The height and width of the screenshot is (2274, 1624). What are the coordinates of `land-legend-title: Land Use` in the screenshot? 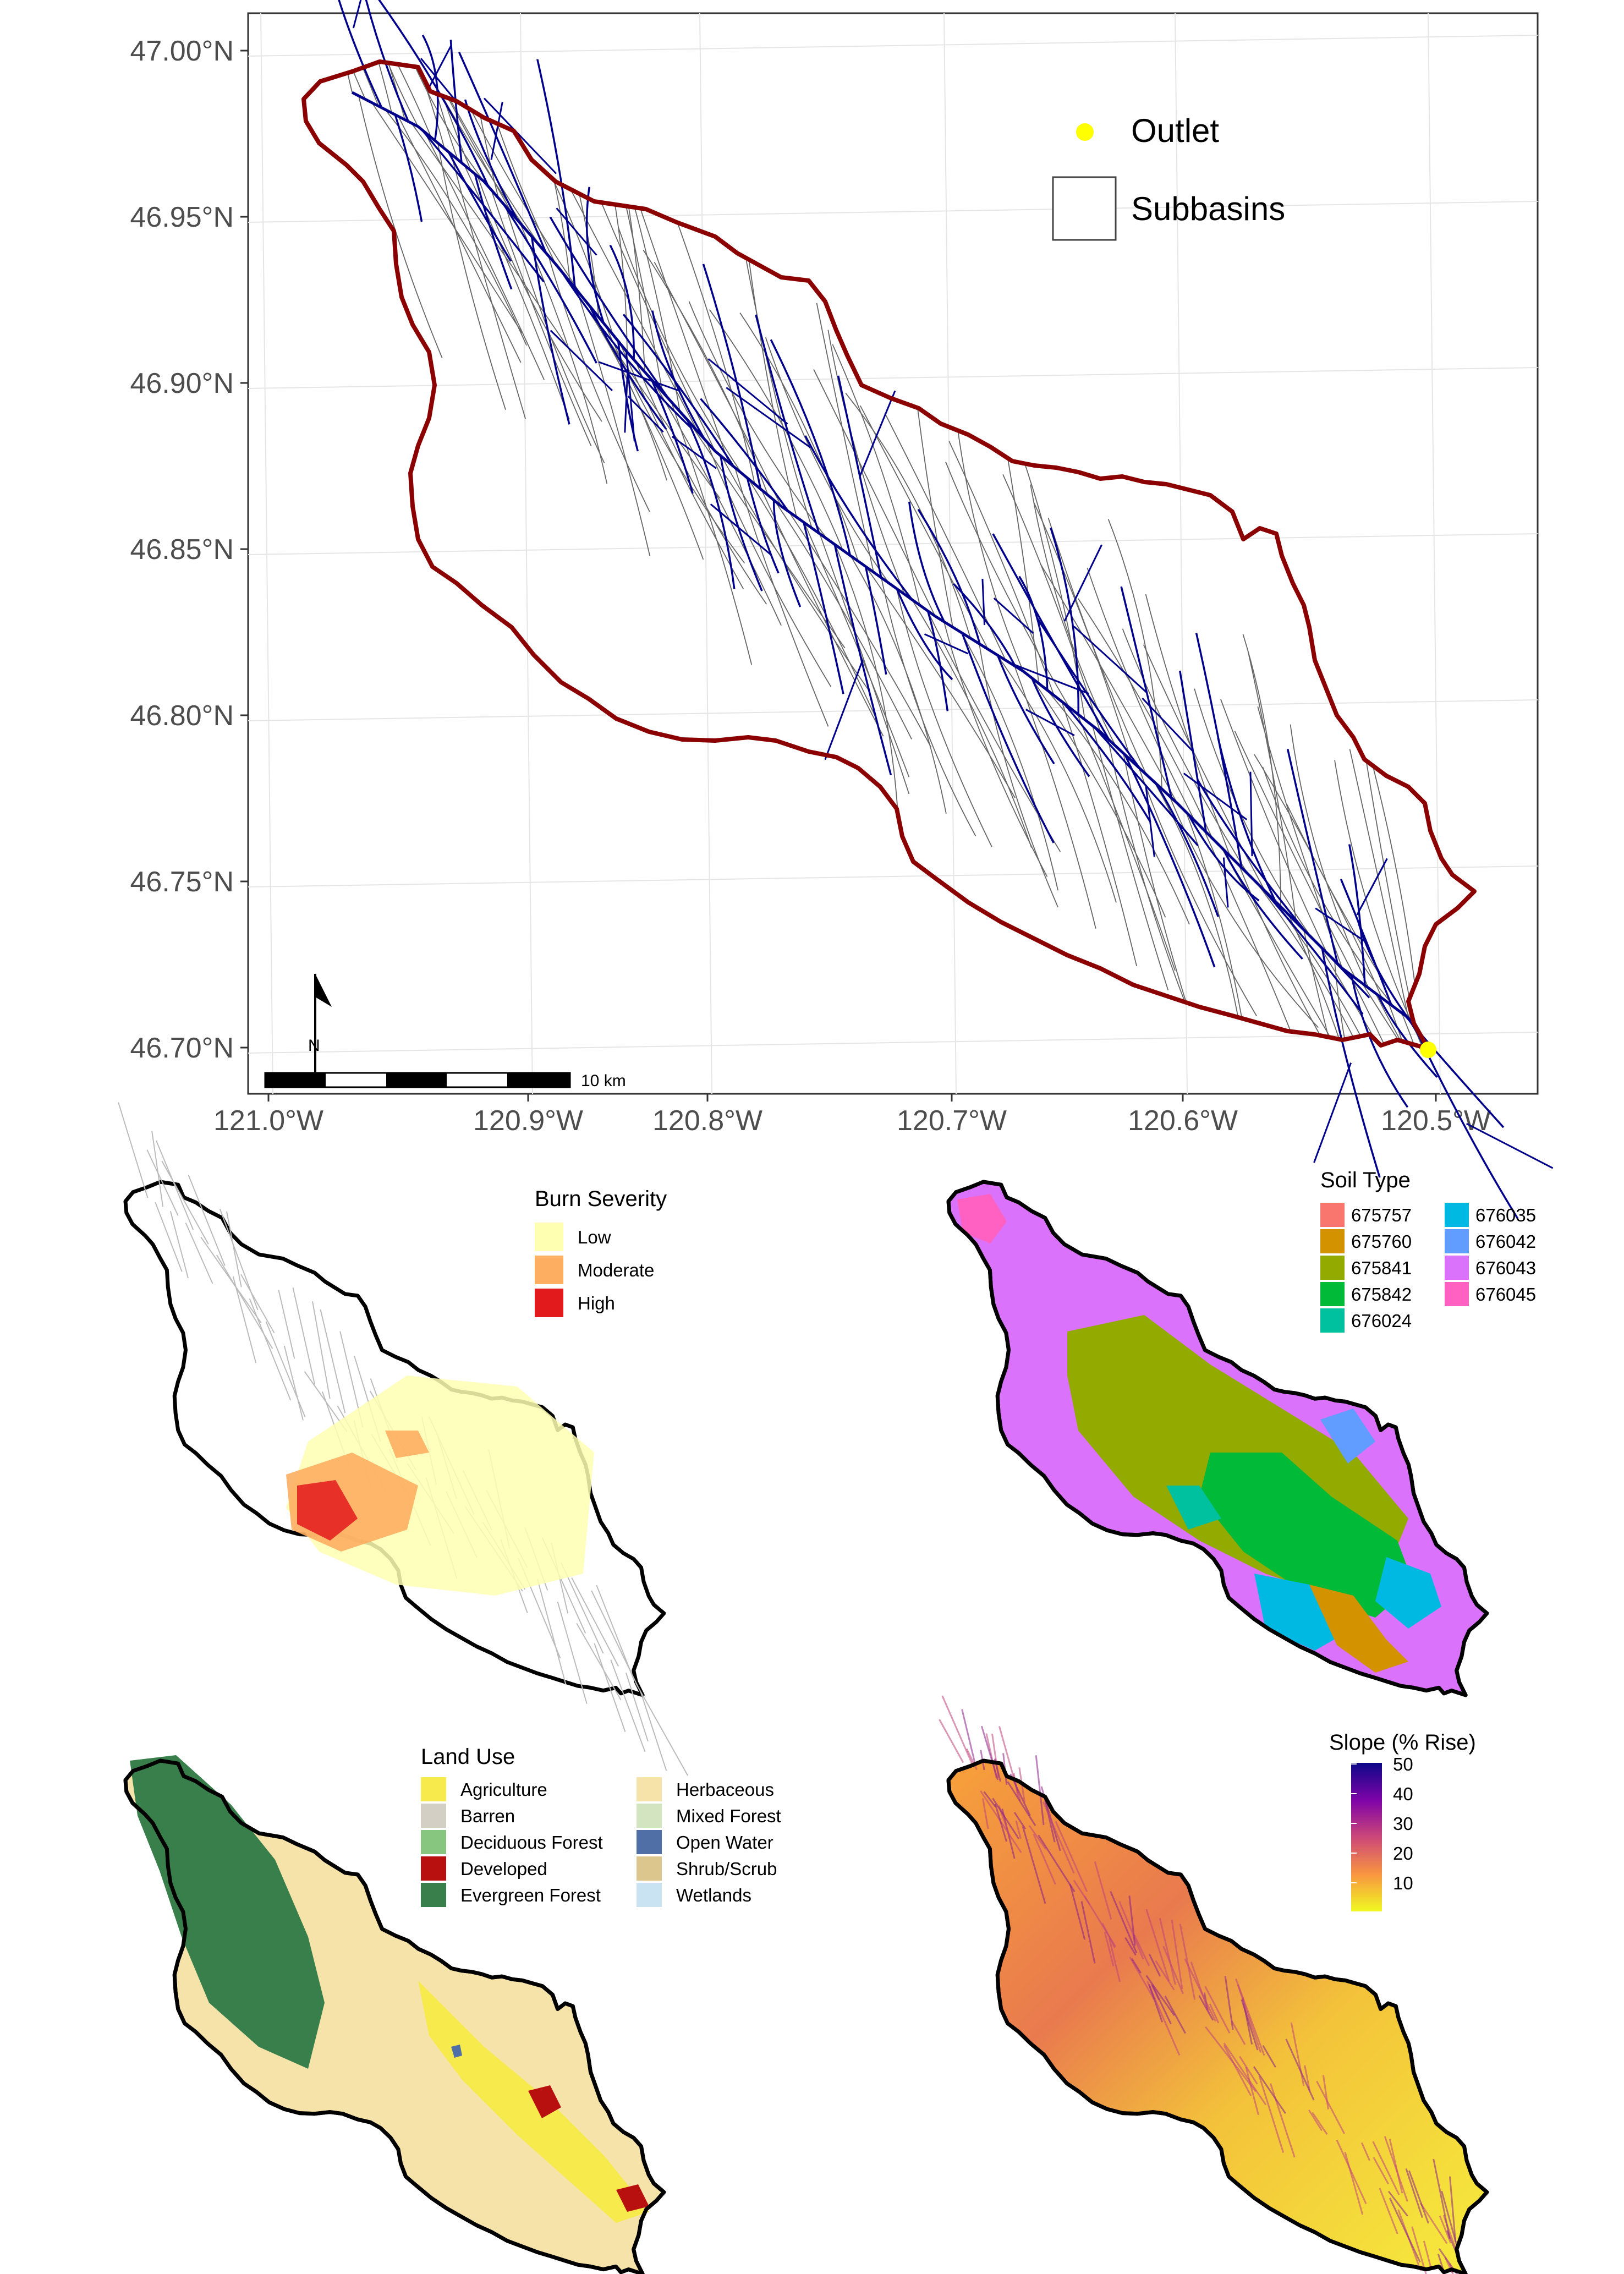 It's located at (468, 1757).